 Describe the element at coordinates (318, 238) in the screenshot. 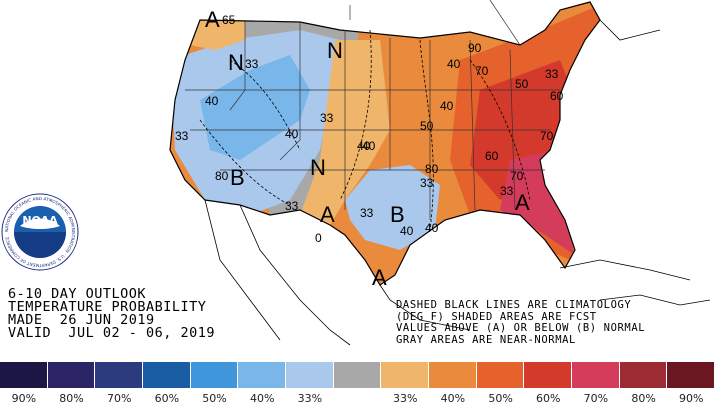

I see `map-value: 0` at that location.